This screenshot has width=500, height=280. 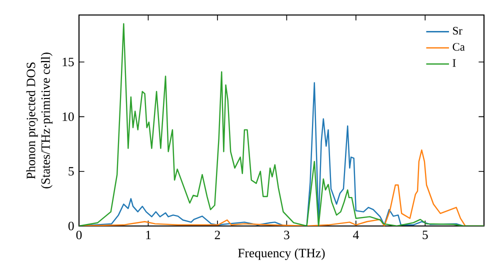 What do you see at coordinates (457, 30) in the screenshot?
I see `legend-label: Sr` at bounding box center [457, 30].